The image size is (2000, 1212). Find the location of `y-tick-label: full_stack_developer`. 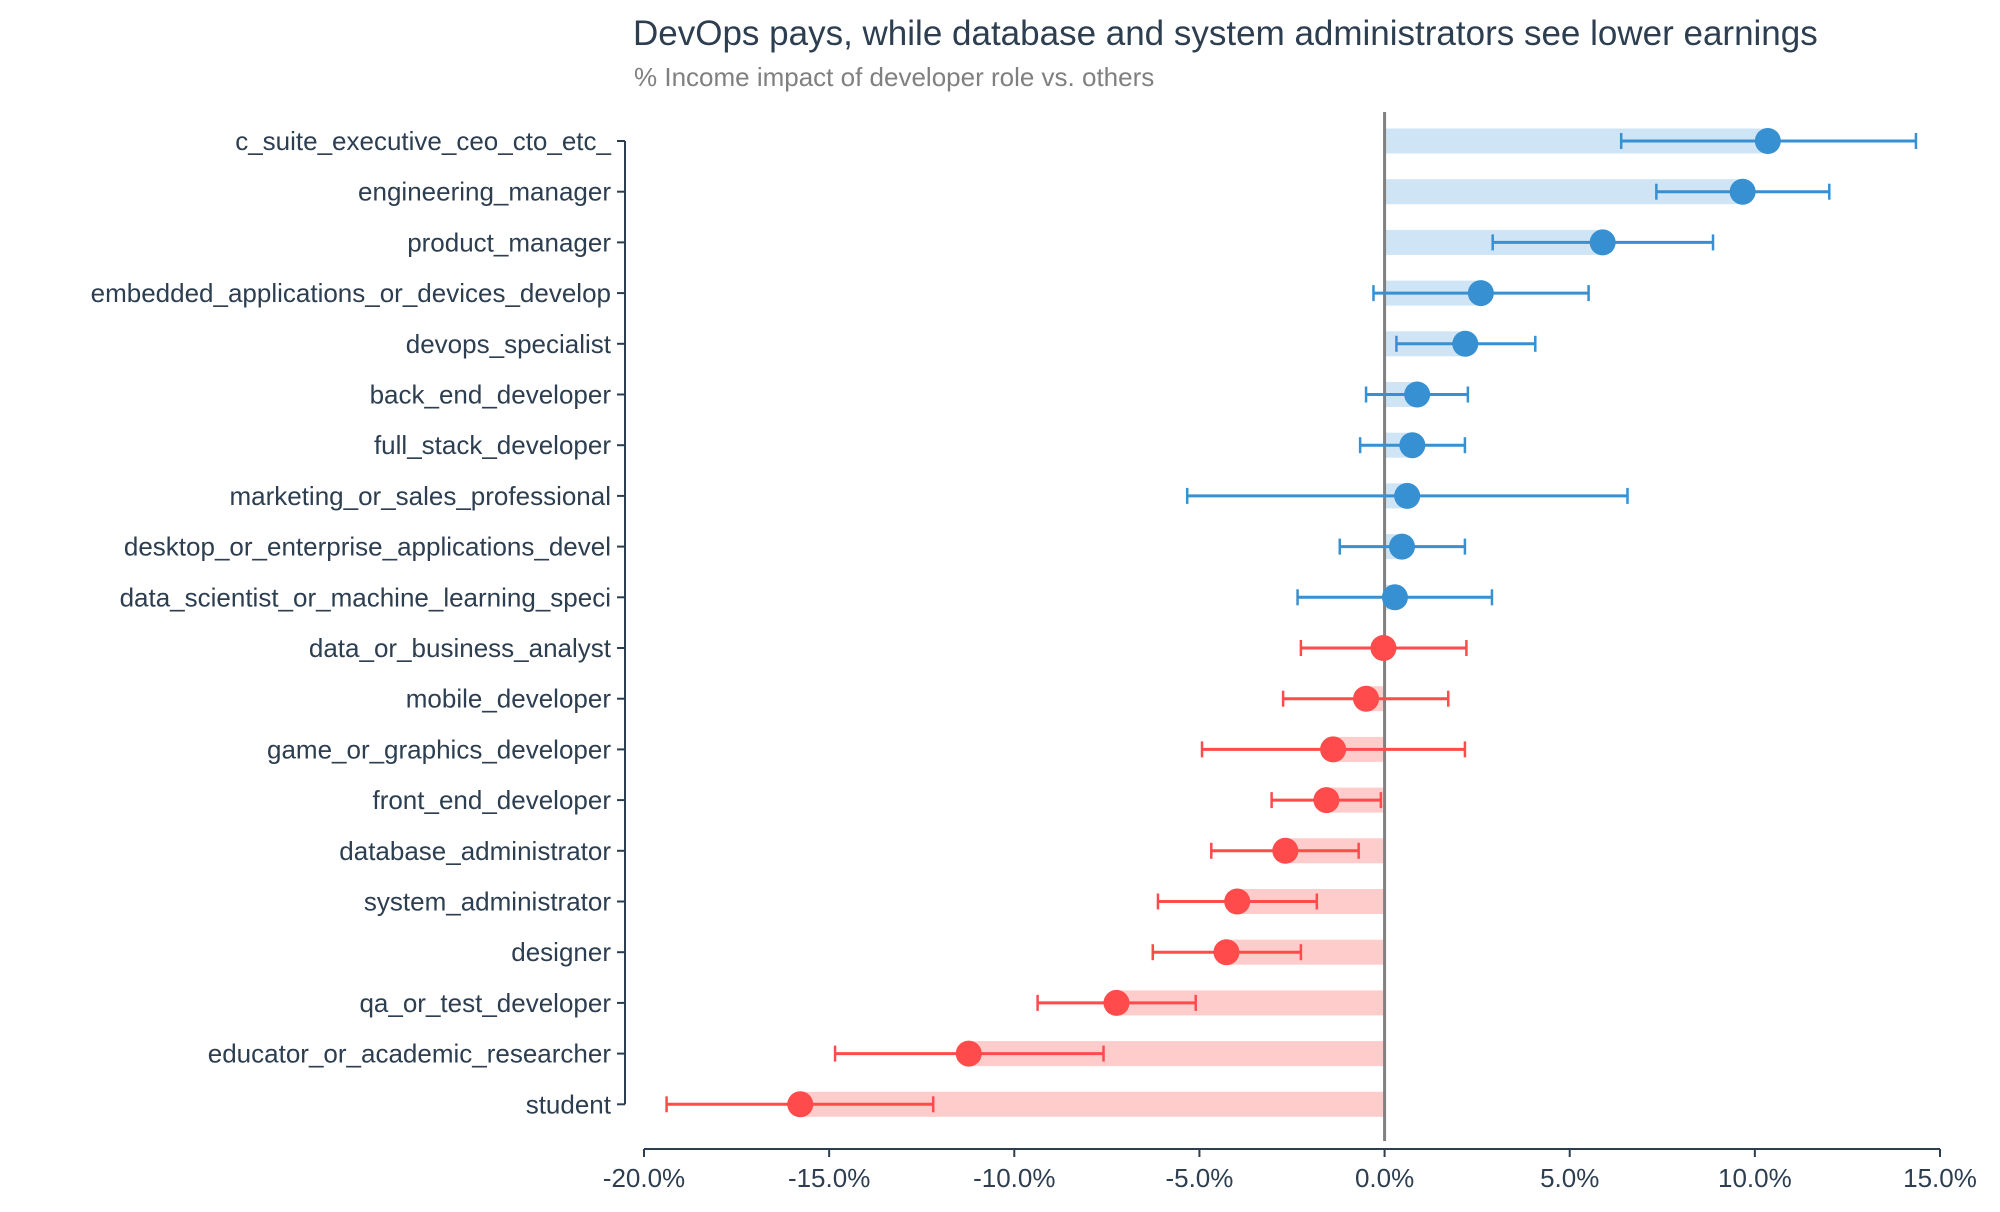

y-tick-label: full_stack_developer is located at coordinates (492, 445).